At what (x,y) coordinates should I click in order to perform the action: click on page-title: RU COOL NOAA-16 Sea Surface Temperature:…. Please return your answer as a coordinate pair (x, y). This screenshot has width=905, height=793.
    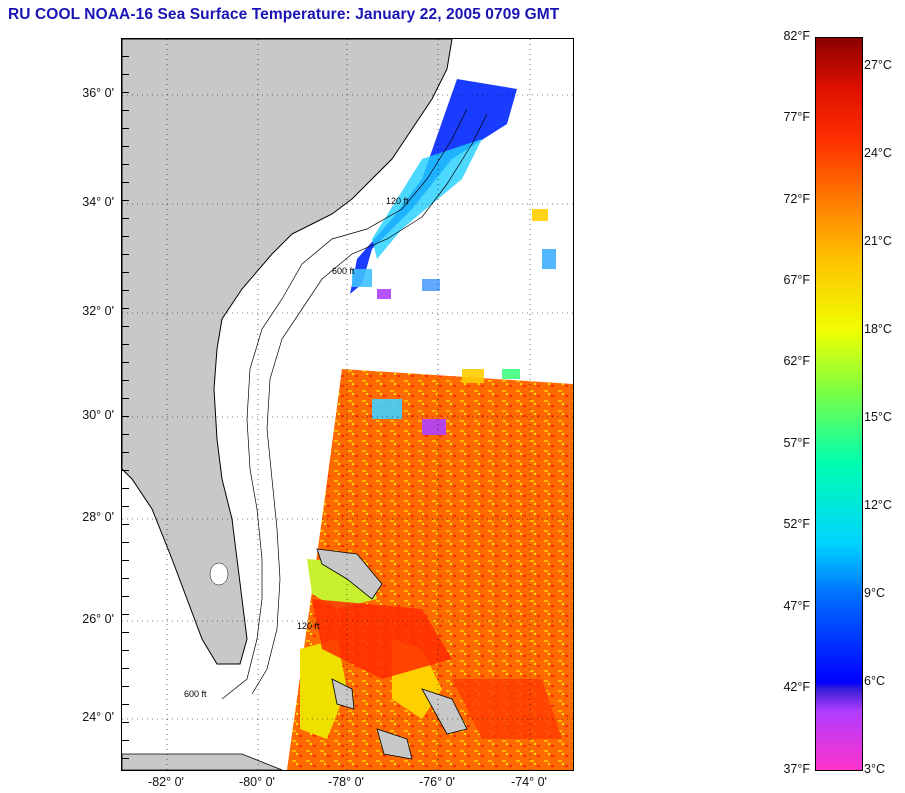
    Looking at the image, I should click on (284, 14).